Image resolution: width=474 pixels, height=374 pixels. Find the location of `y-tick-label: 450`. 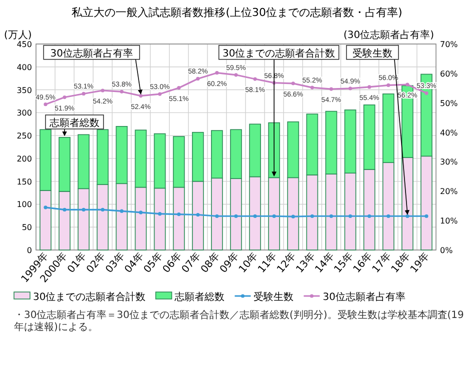

y-tick-label: 450 is located at coordinates (24, 44).